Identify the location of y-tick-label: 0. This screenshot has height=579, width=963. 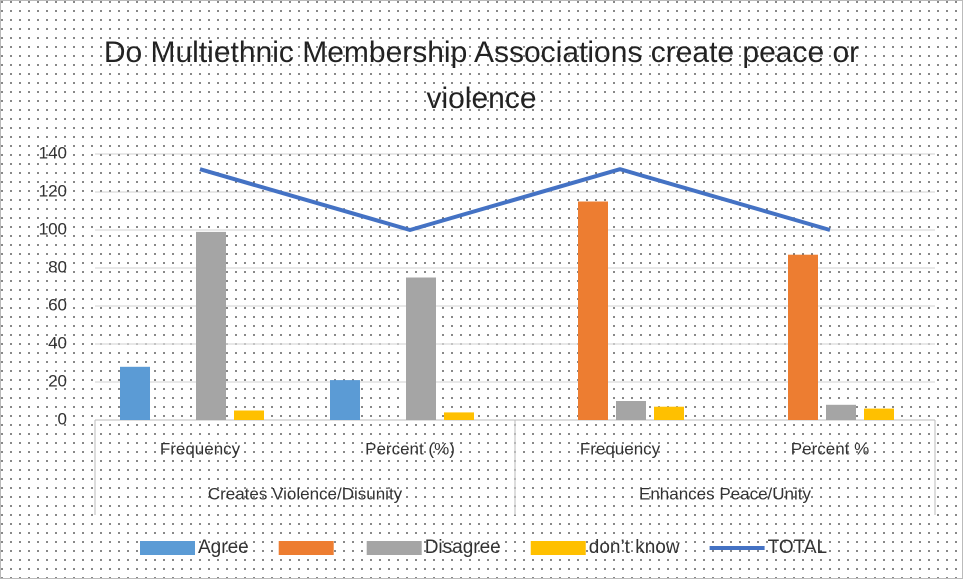
(62, 418).